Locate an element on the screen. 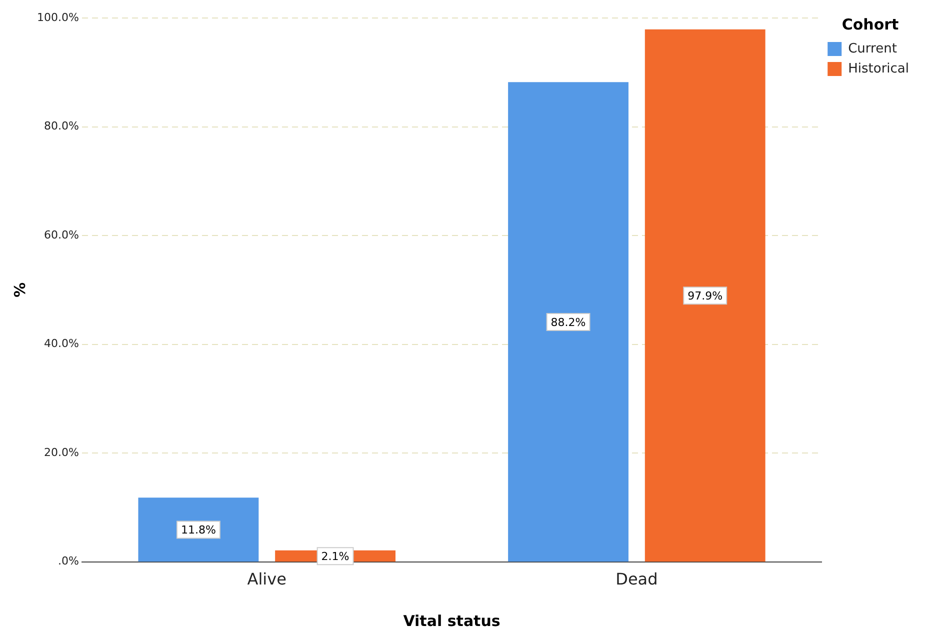 The height and width of the screenshot is (643, 927). y-tick-label: 100.0% is located at coordinates (57, 17).